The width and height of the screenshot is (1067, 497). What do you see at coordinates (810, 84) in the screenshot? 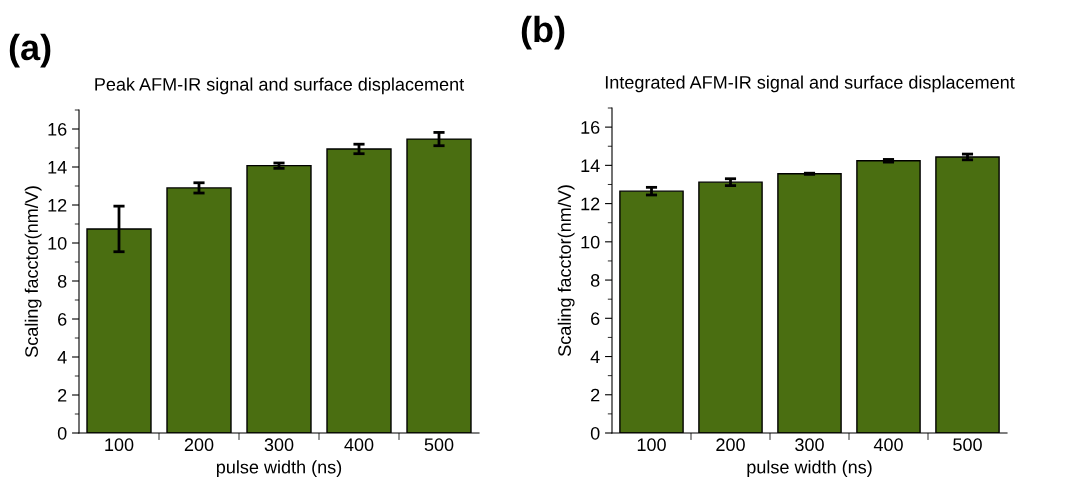
I see `chart-title: Integrated AFM-IR signal and surface displacement` at bounding box center [810, 84].